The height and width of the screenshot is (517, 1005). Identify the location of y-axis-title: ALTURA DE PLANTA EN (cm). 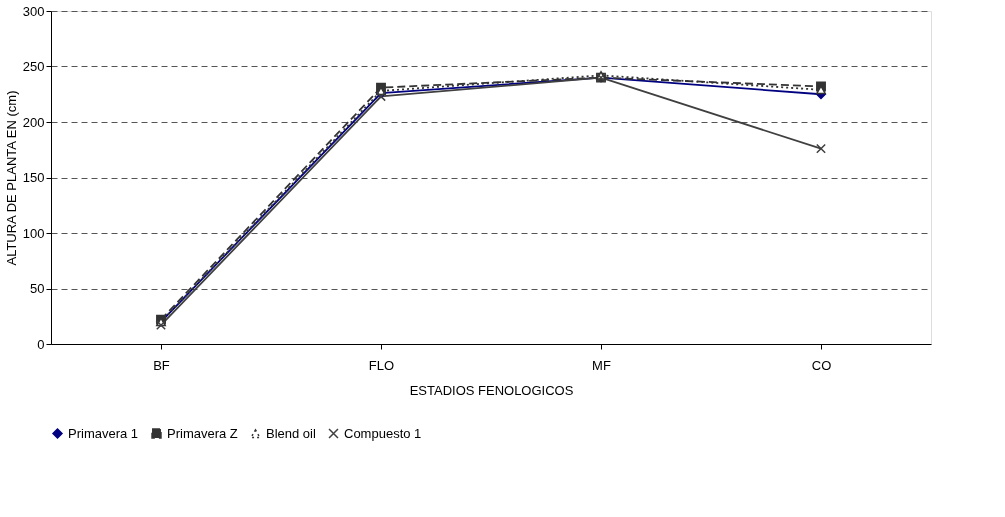
(11, 178).